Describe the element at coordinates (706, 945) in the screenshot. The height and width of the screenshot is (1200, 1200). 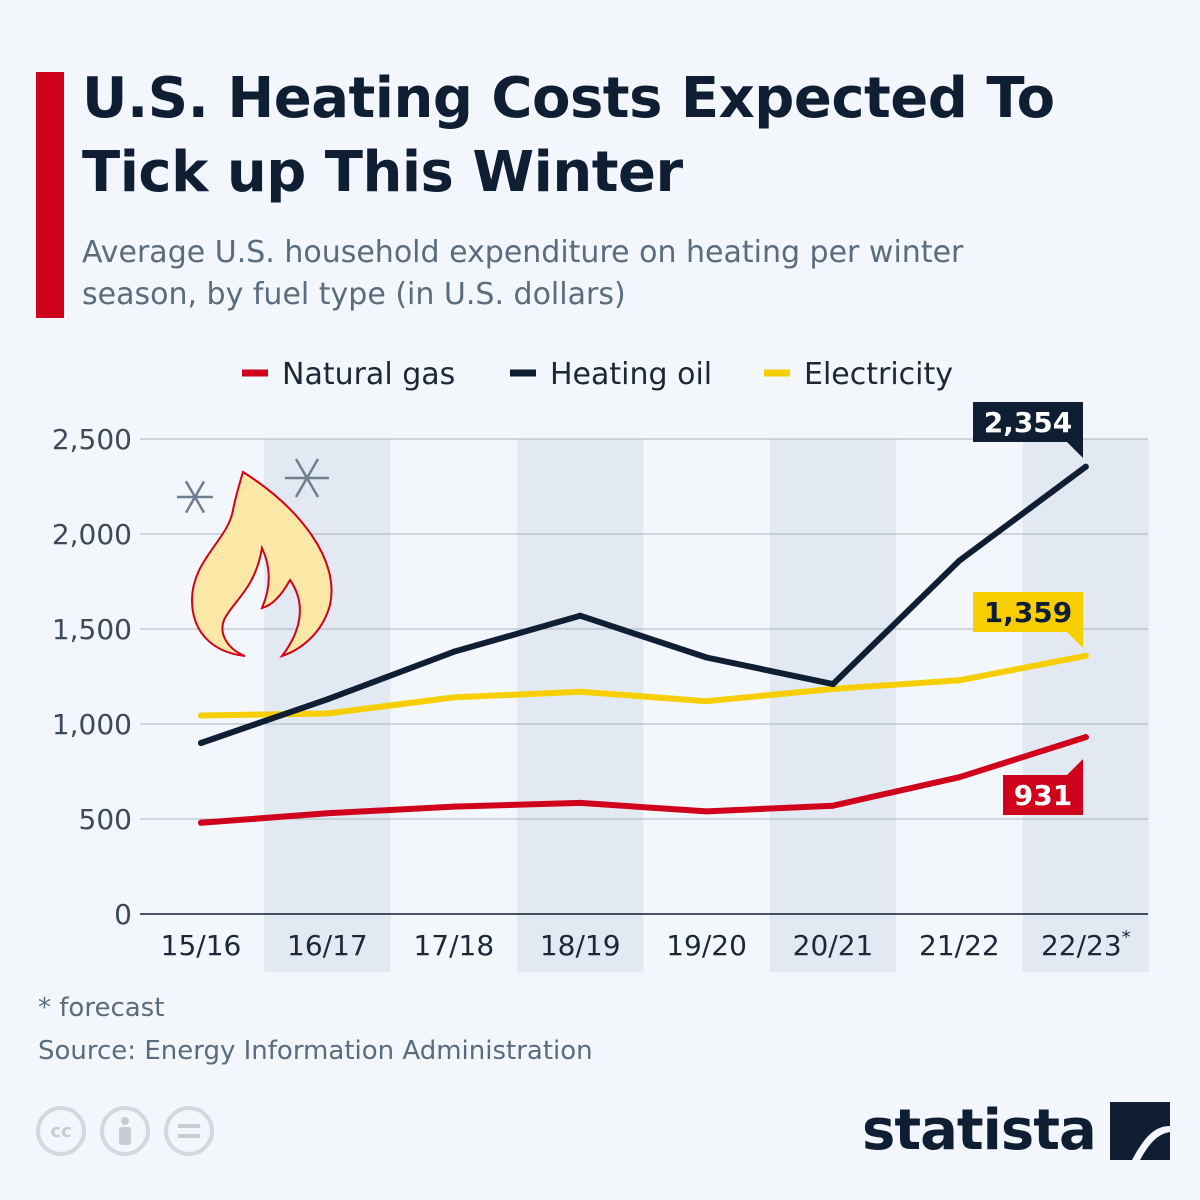
I see `x-tick-label: 19/20` at that location.